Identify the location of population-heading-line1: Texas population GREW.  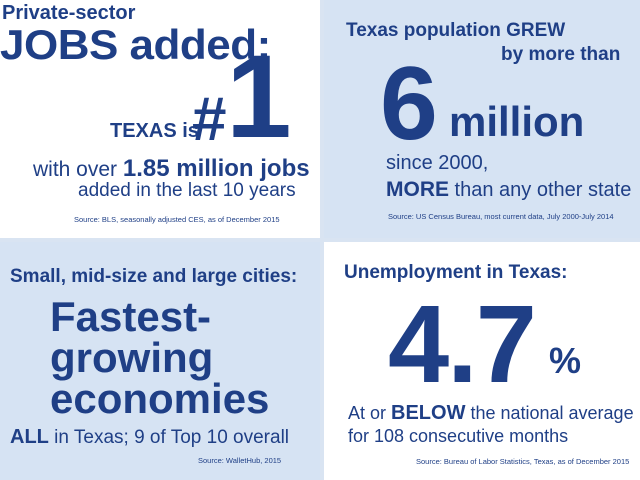
(456, 30).